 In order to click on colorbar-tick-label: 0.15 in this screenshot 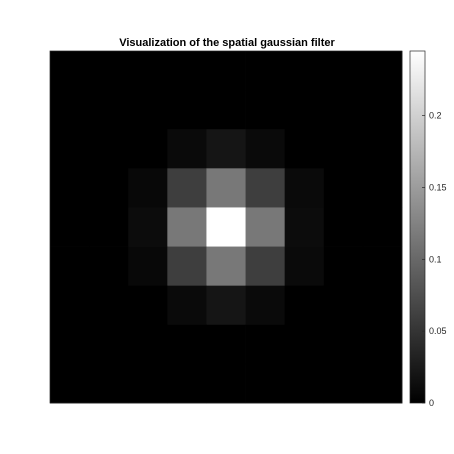, I will do `click(438, 187)`.